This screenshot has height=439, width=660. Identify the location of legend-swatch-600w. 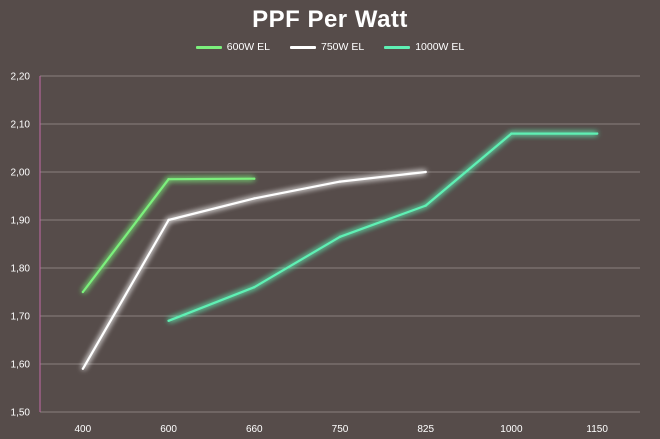
(208, 47).